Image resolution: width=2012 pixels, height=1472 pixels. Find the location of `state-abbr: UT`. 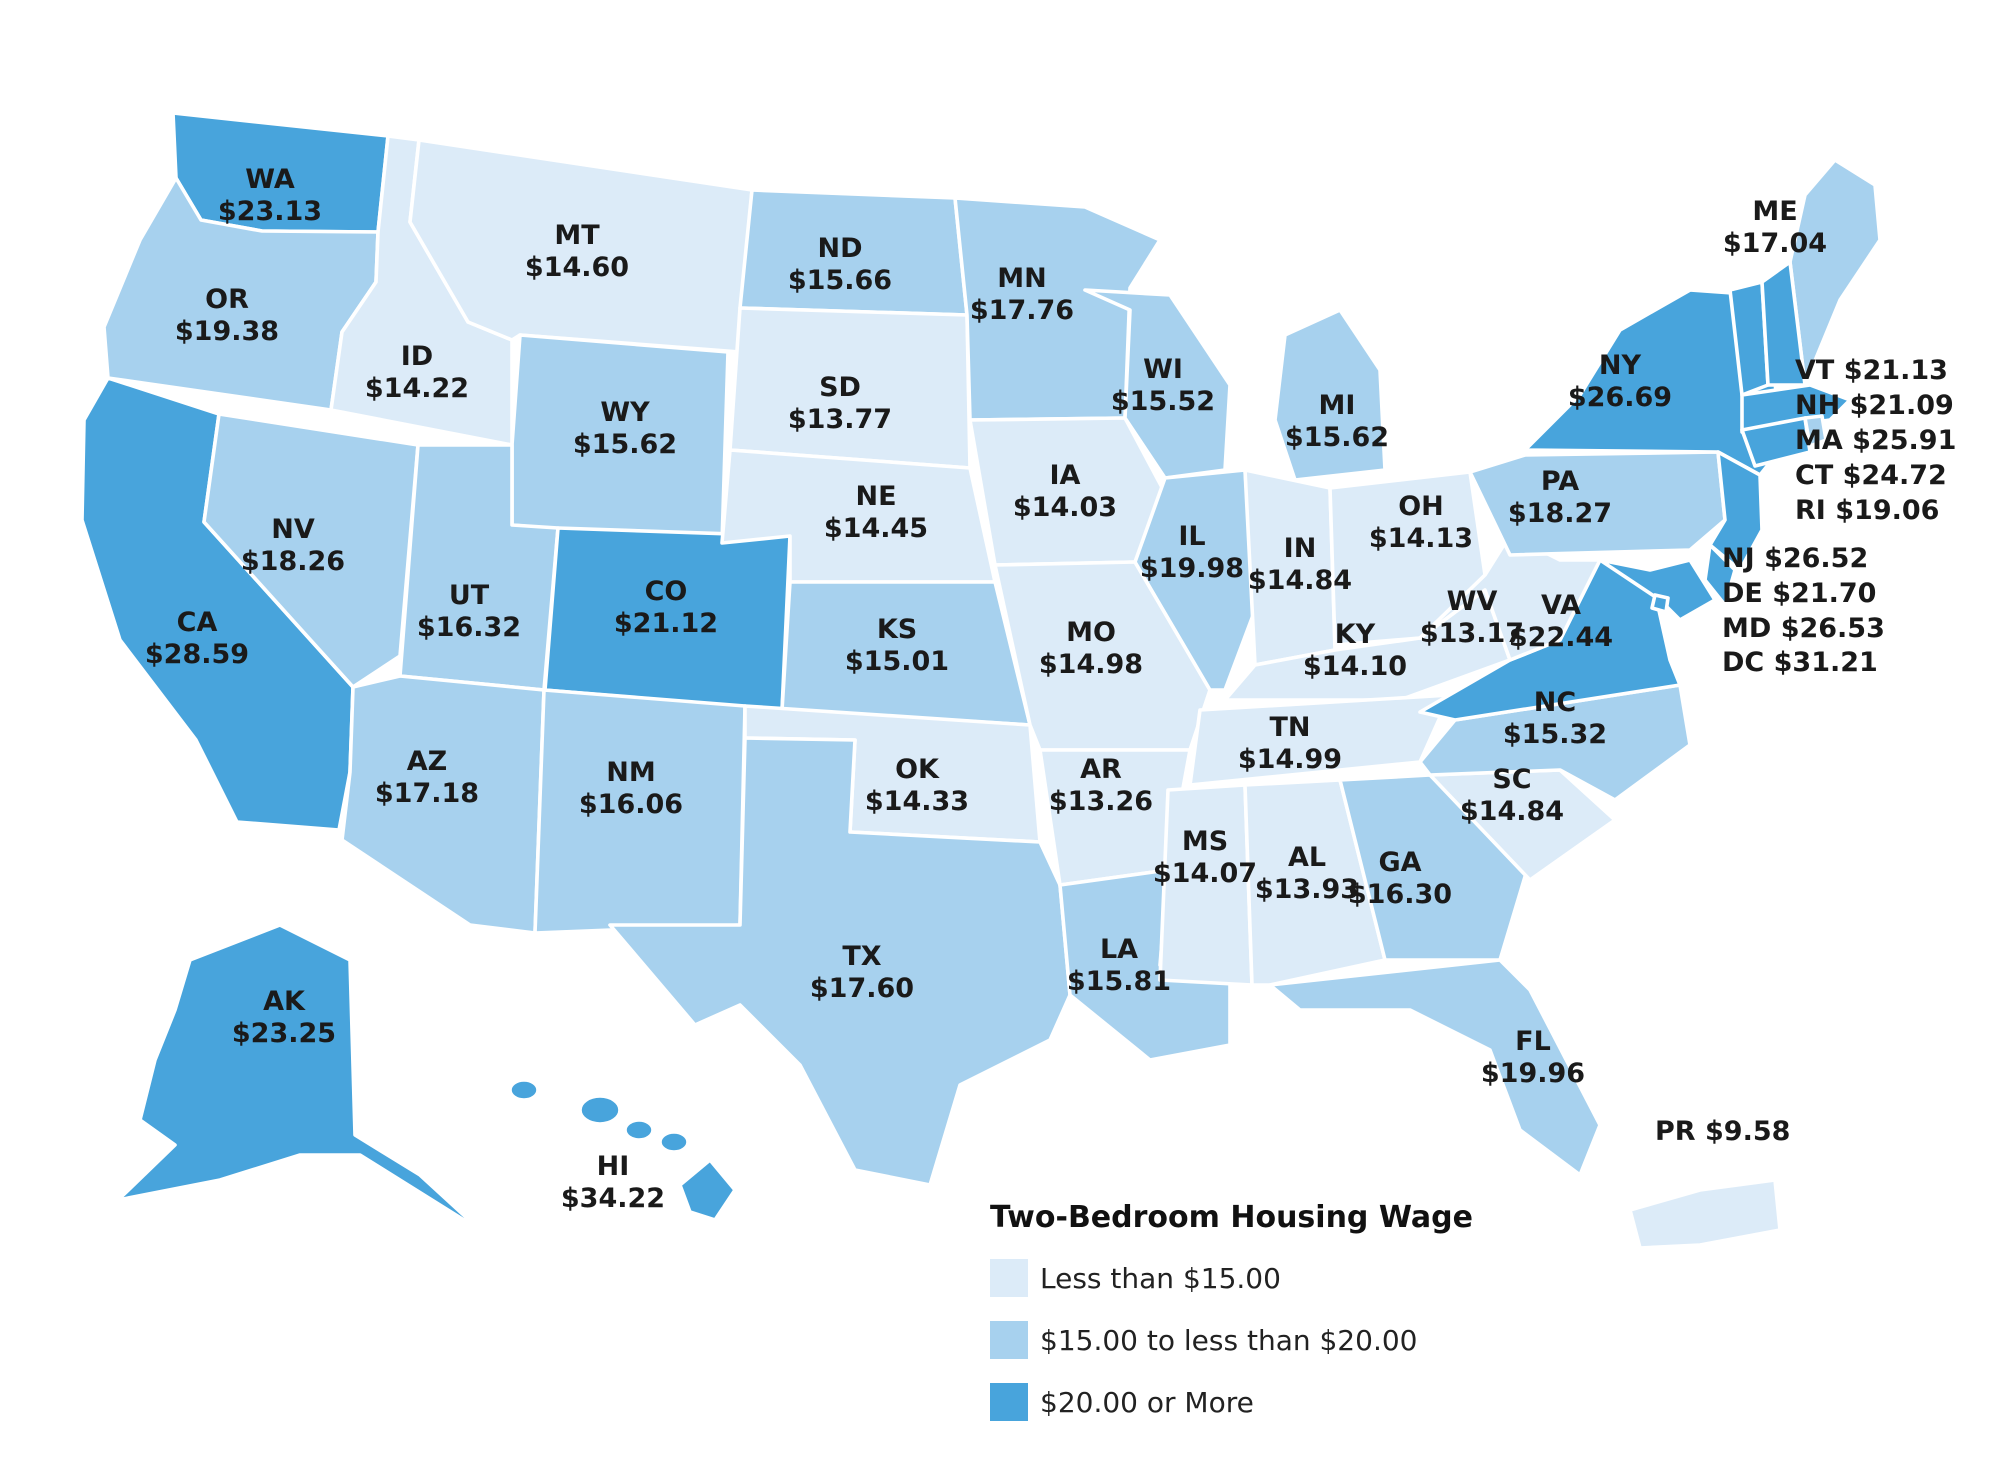

state-abbr: UT is located at coordinates (469, 595).